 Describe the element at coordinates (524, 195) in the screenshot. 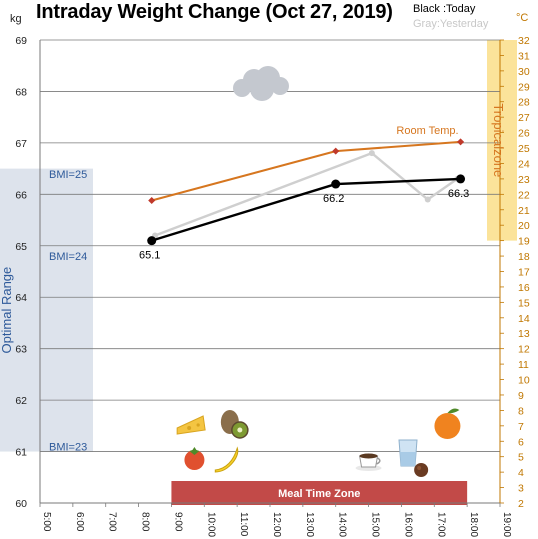

I see `right-tick-label: 22` at that location.